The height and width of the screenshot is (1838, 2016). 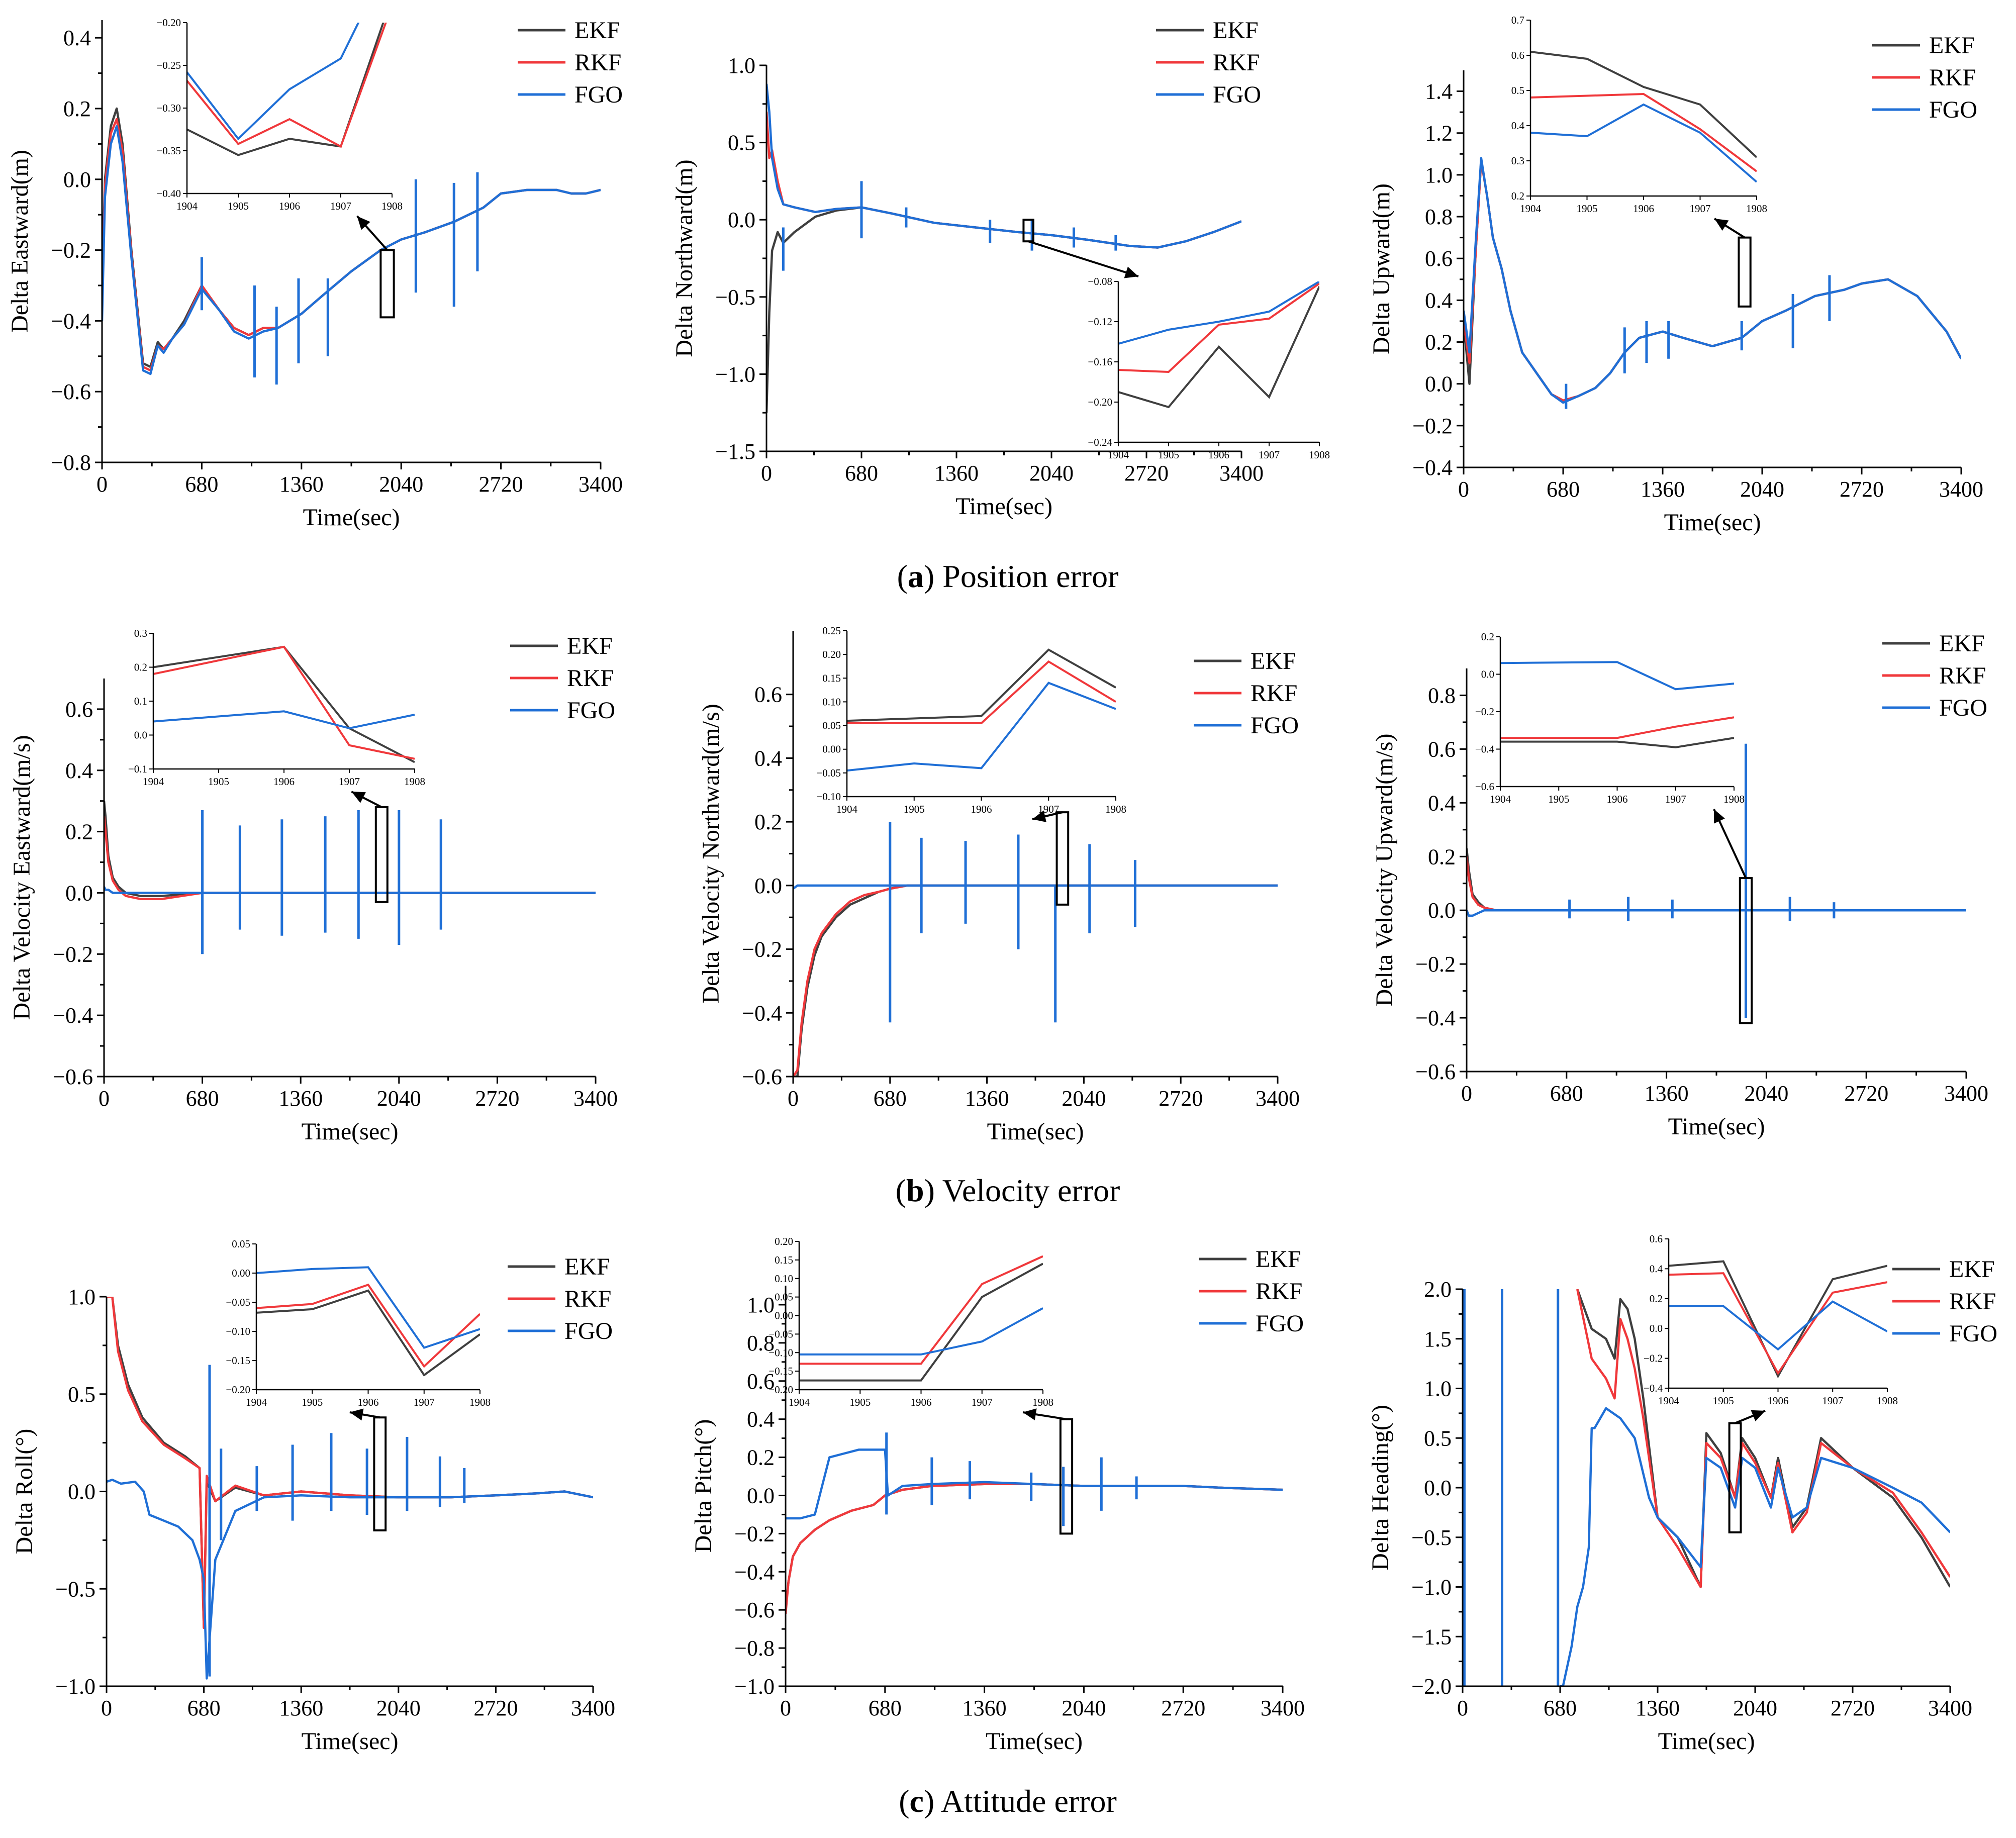 What do you see at coordinates (1462, 1708) in the screenshot?
I see `x-tick-label: 0` at bounding box center [1462, 1708].